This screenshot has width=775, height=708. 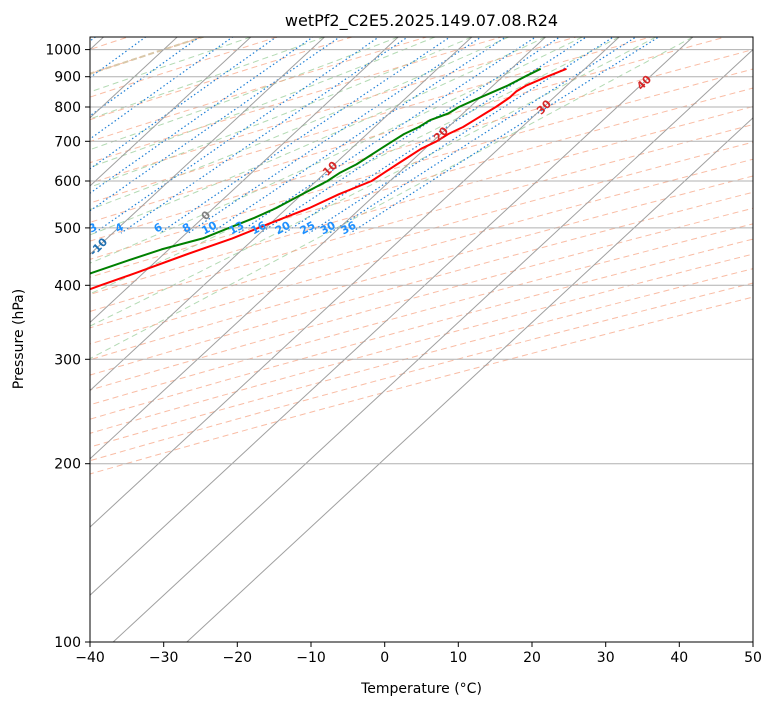 What do you see at coordinates (67, 643) in the screenshot?
I see `y-tick-label: 100` at bounding box center [67, 643].